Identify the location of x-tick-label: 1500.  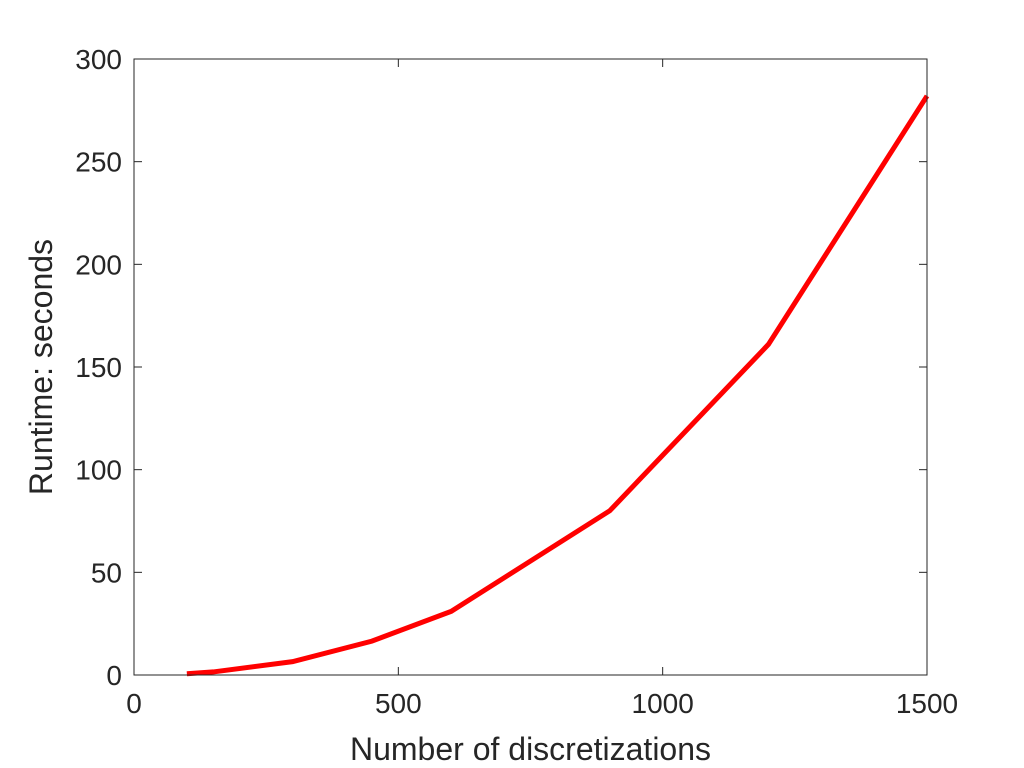
(927, 703).